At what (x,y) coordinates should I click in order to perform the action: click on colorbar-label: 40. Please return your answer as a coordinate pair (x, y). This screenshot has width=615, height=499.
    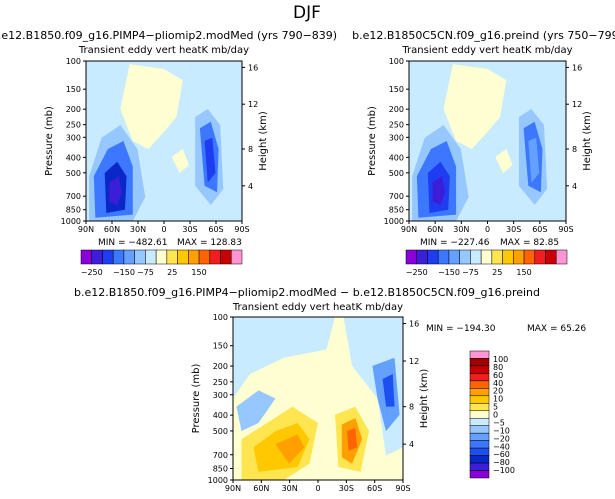
    Looking at the image, I should click on (498, 383).